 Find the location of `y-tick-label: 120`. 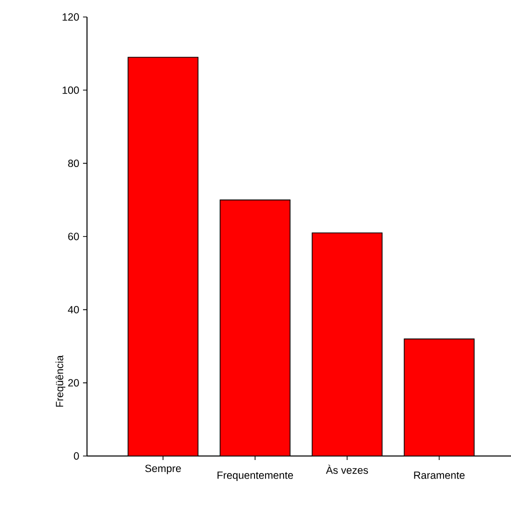

y-tick-label: 120 is located at coordinates (70, 17).